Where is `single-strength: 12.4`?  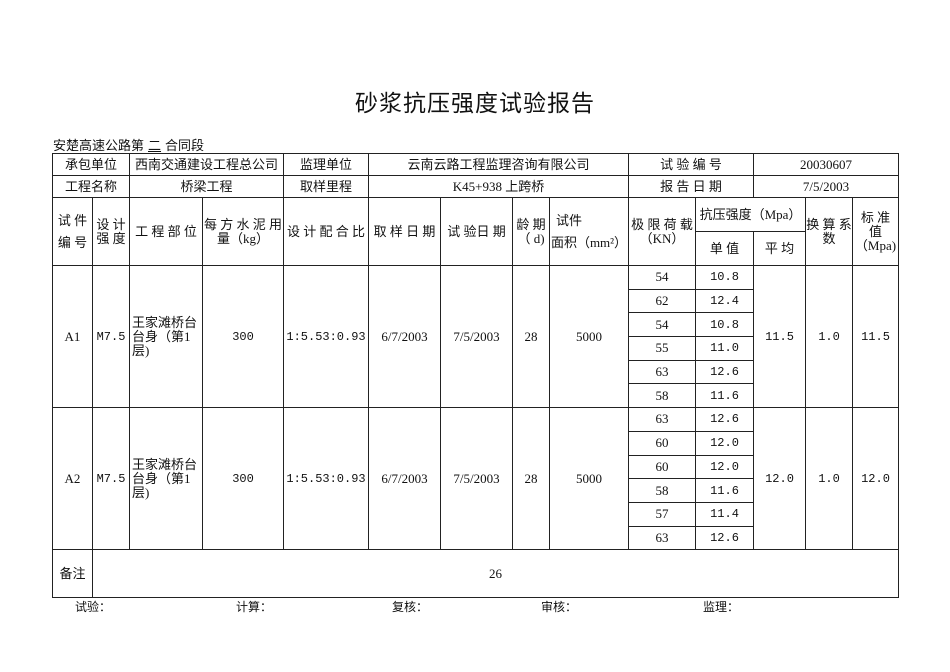 single-strength: 12.4 is located at coordinates (724, 301).